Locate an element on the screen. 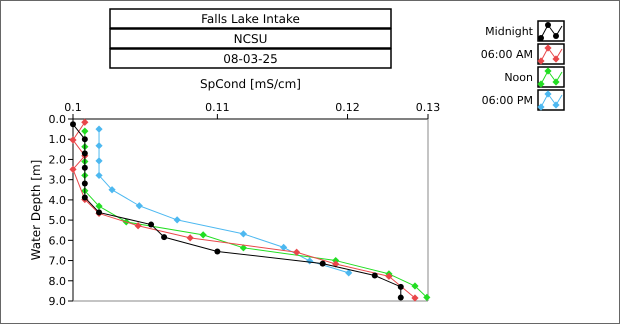 The image size is (620, 324). y-tick-label: 4.0 is located at coordinates (57, 200).